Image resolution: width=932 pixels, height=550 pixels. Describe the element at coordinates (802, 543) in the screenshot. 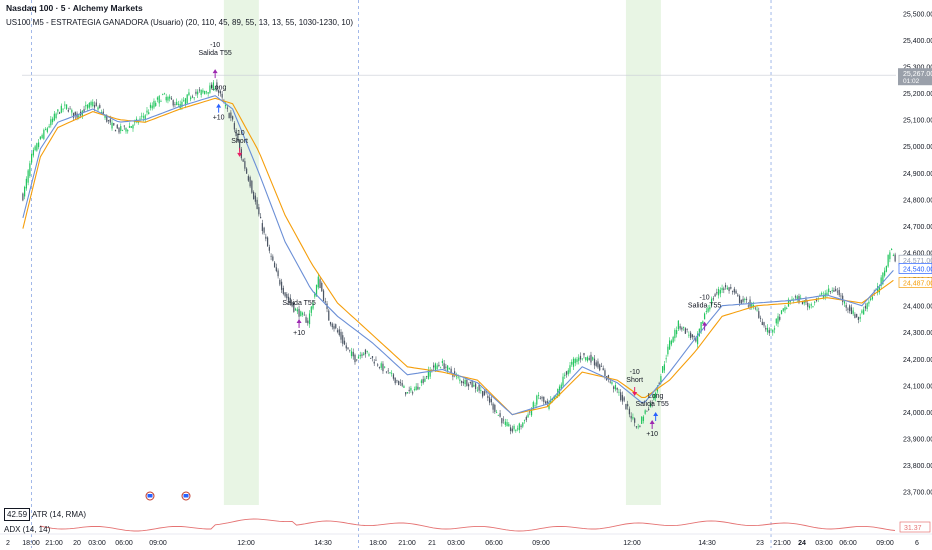

I see `x-tick-label: 24` at that location.